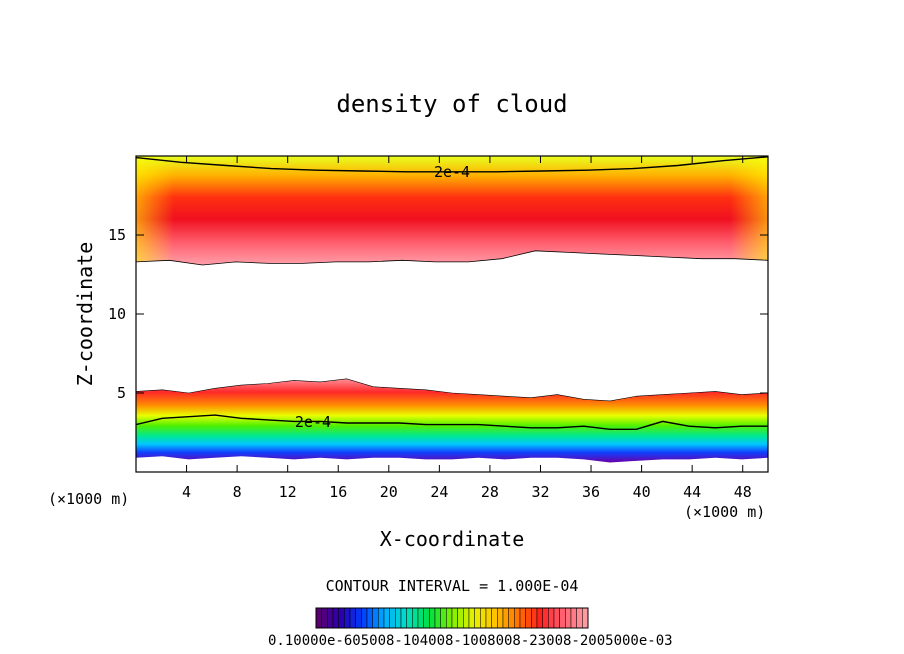 This screenshot has width=904, height=654. Describe the element at coordinates (451, 104) in the screenshot. I see `chart-title: density of cloud` at that location.